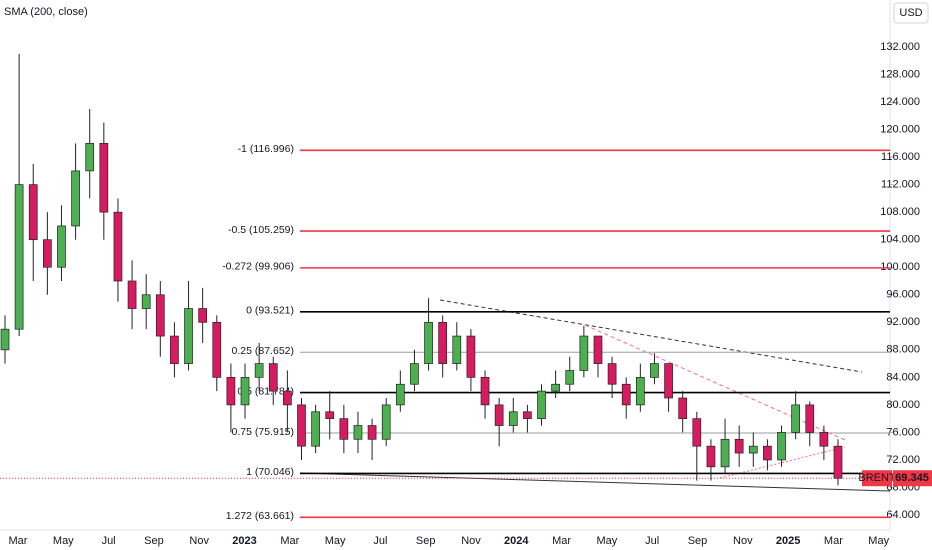  What do you see at coordinates (900, 240) in the screenshot?
I see `y-tick-label: 104.000` at bounding box center [900, 240].